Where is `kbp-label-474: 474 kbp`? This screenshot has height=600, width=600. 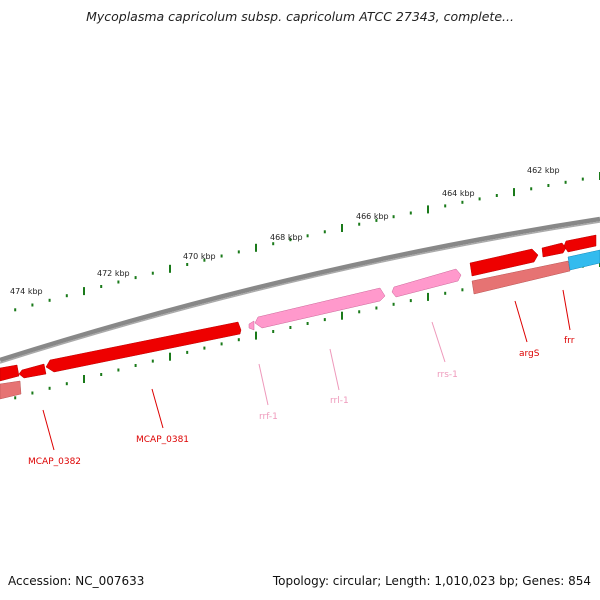 kbp-label-474: 474 kbp is located at coordinates (26, 291).